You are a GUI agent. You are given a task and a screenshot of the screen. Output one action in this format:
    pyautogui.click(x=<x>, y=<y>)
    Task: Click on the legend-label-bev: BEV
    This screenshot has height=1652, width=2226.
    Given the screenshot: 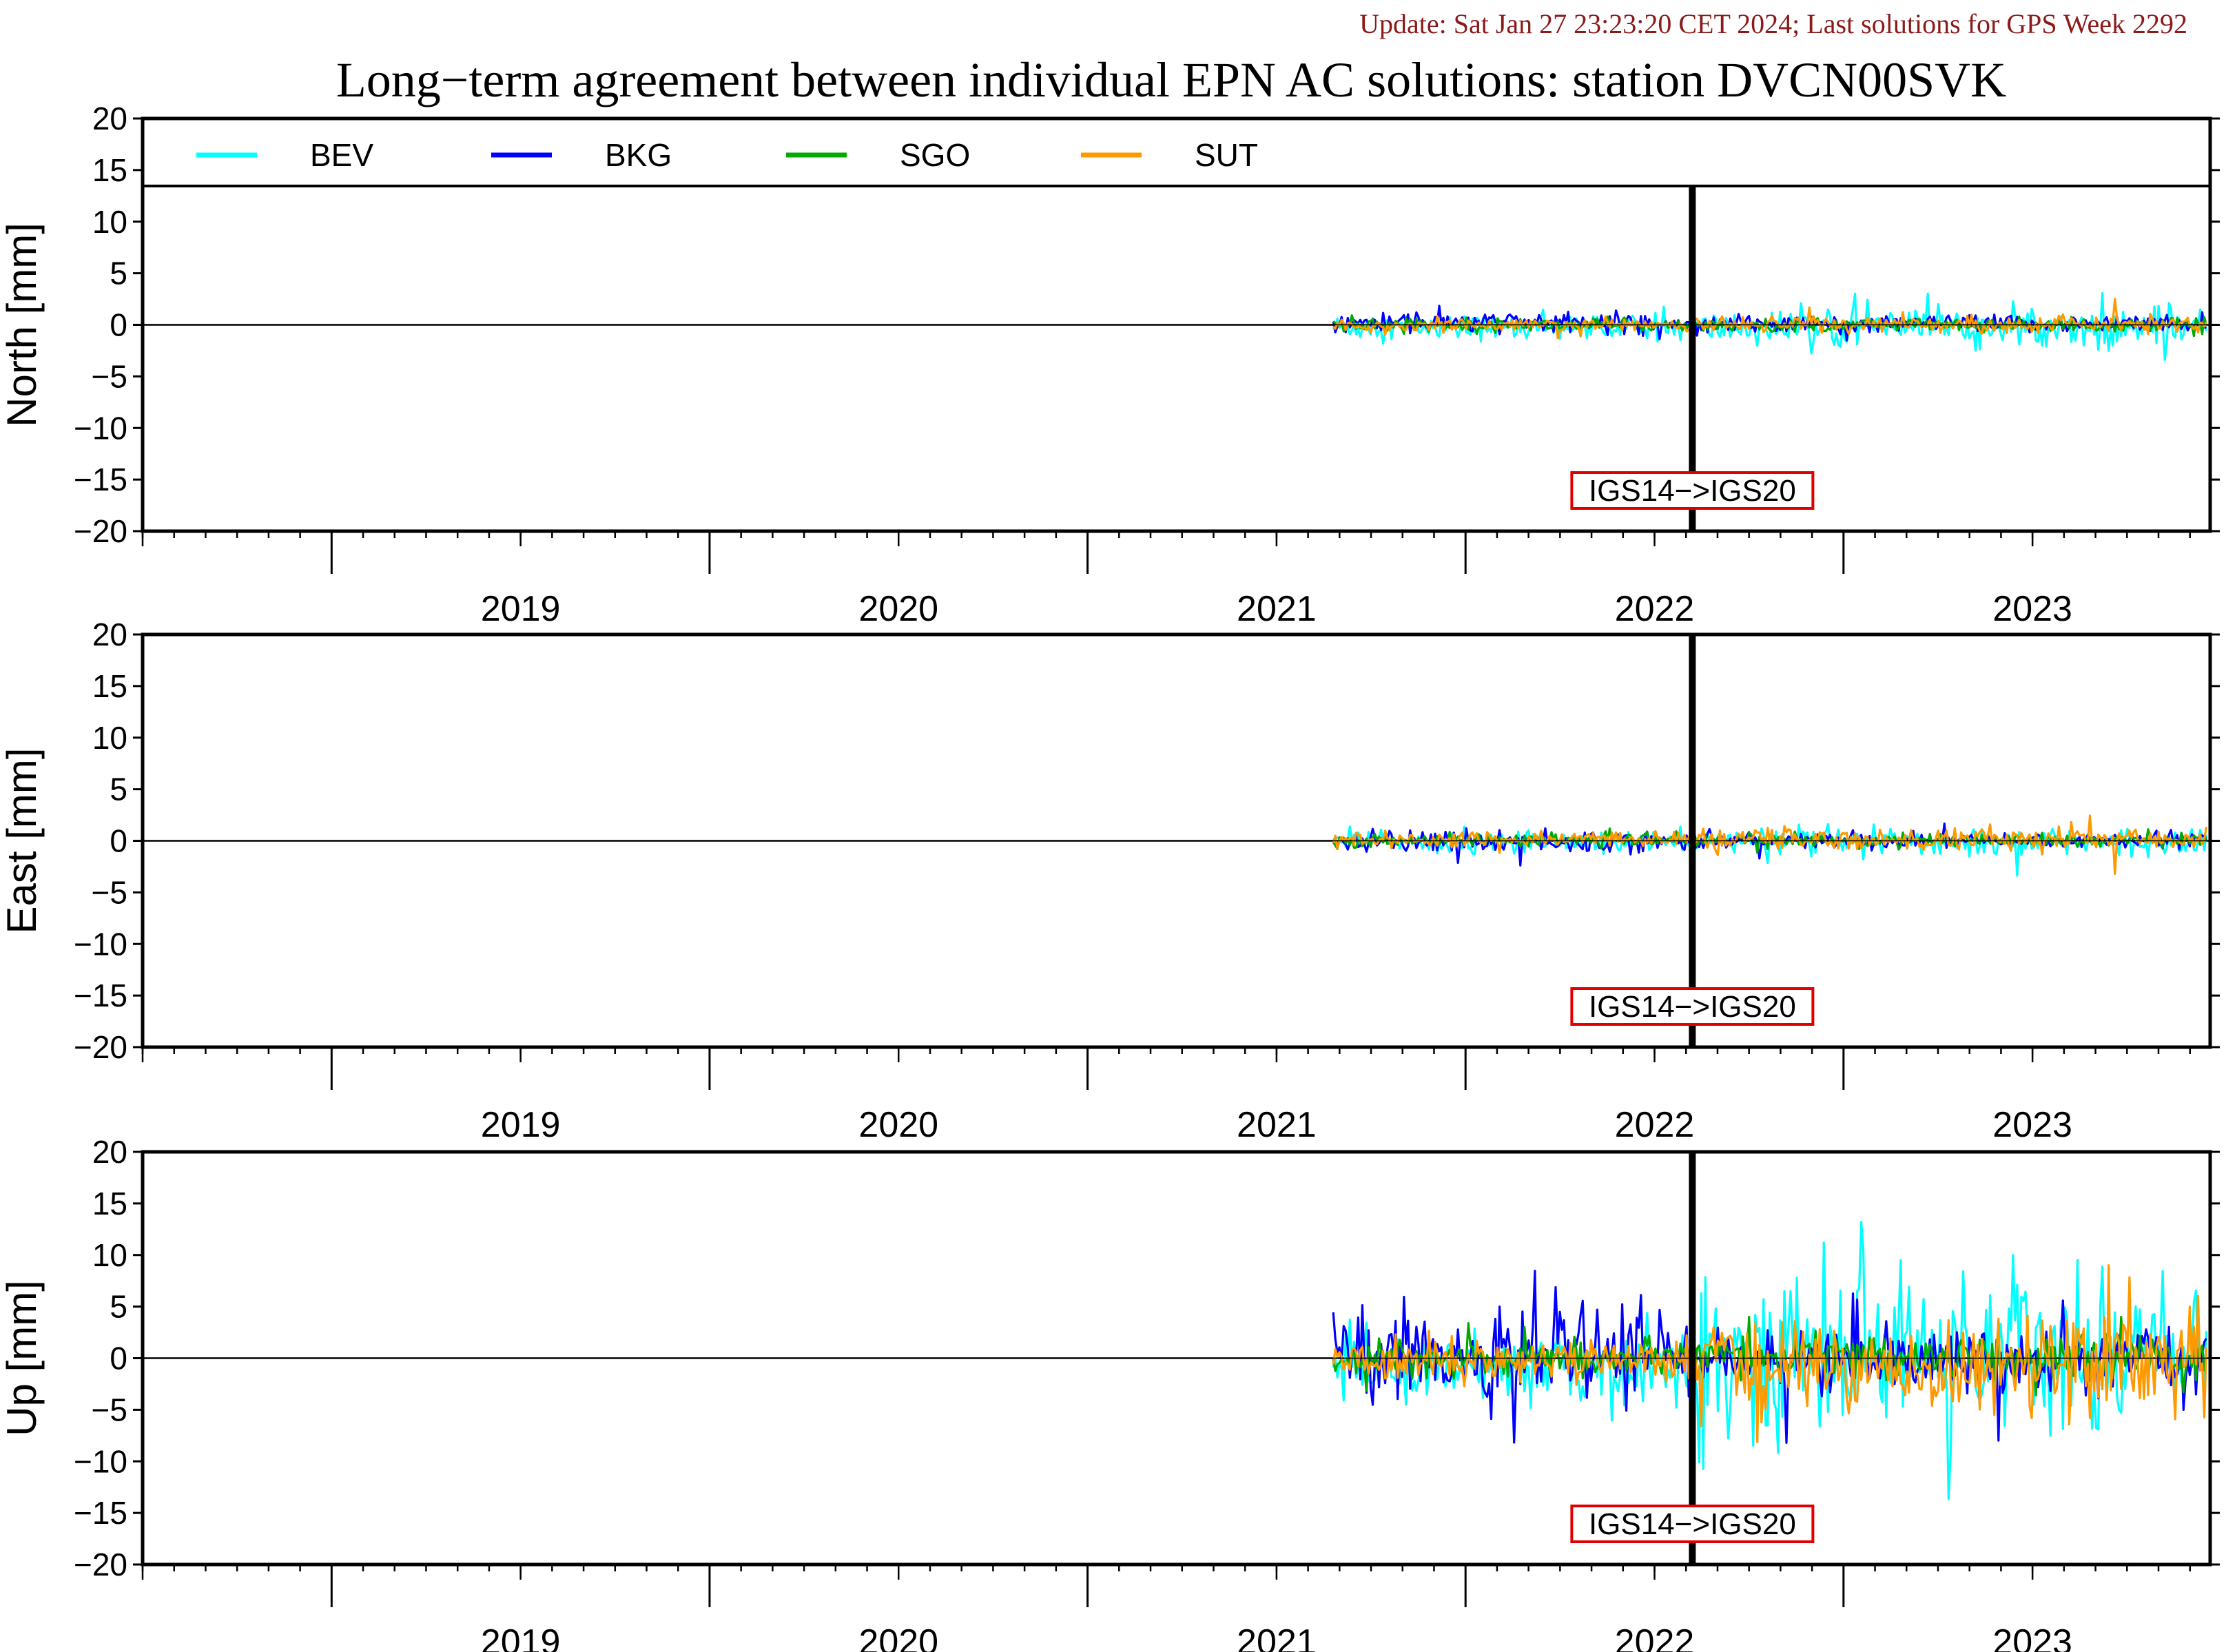 What is the action you would take?
    pyautogui.click(x=341, y=155)
    